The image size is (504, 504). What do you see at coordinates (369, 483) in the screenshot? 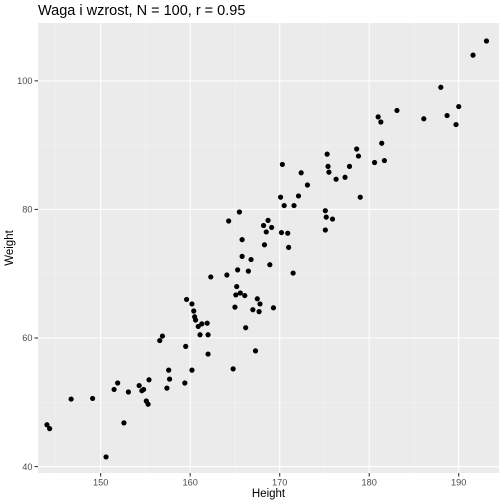
I see `x-tick-label: 180` at bounding box center [369, 483].